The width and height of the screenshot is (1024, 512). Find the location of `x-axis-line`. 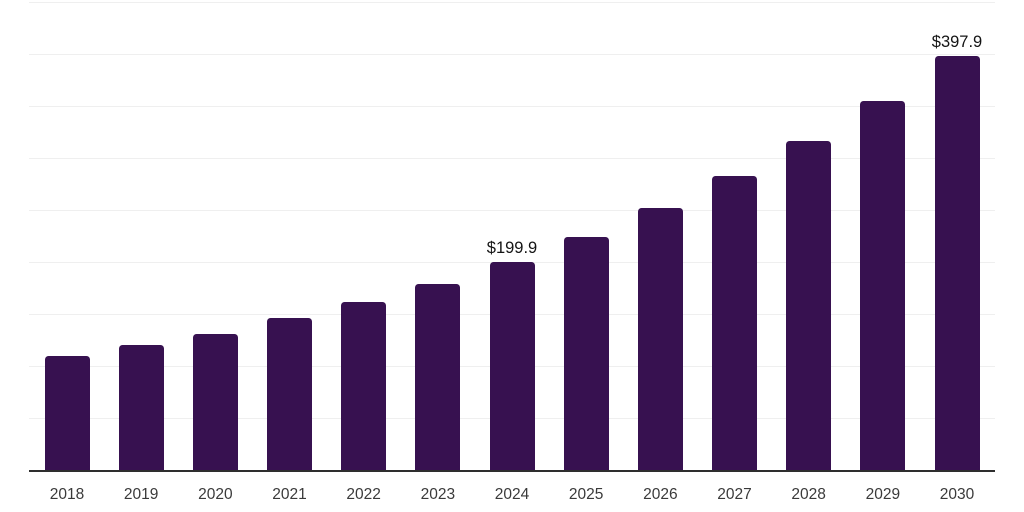

x-axis-line is located at coordinates (512, 470).